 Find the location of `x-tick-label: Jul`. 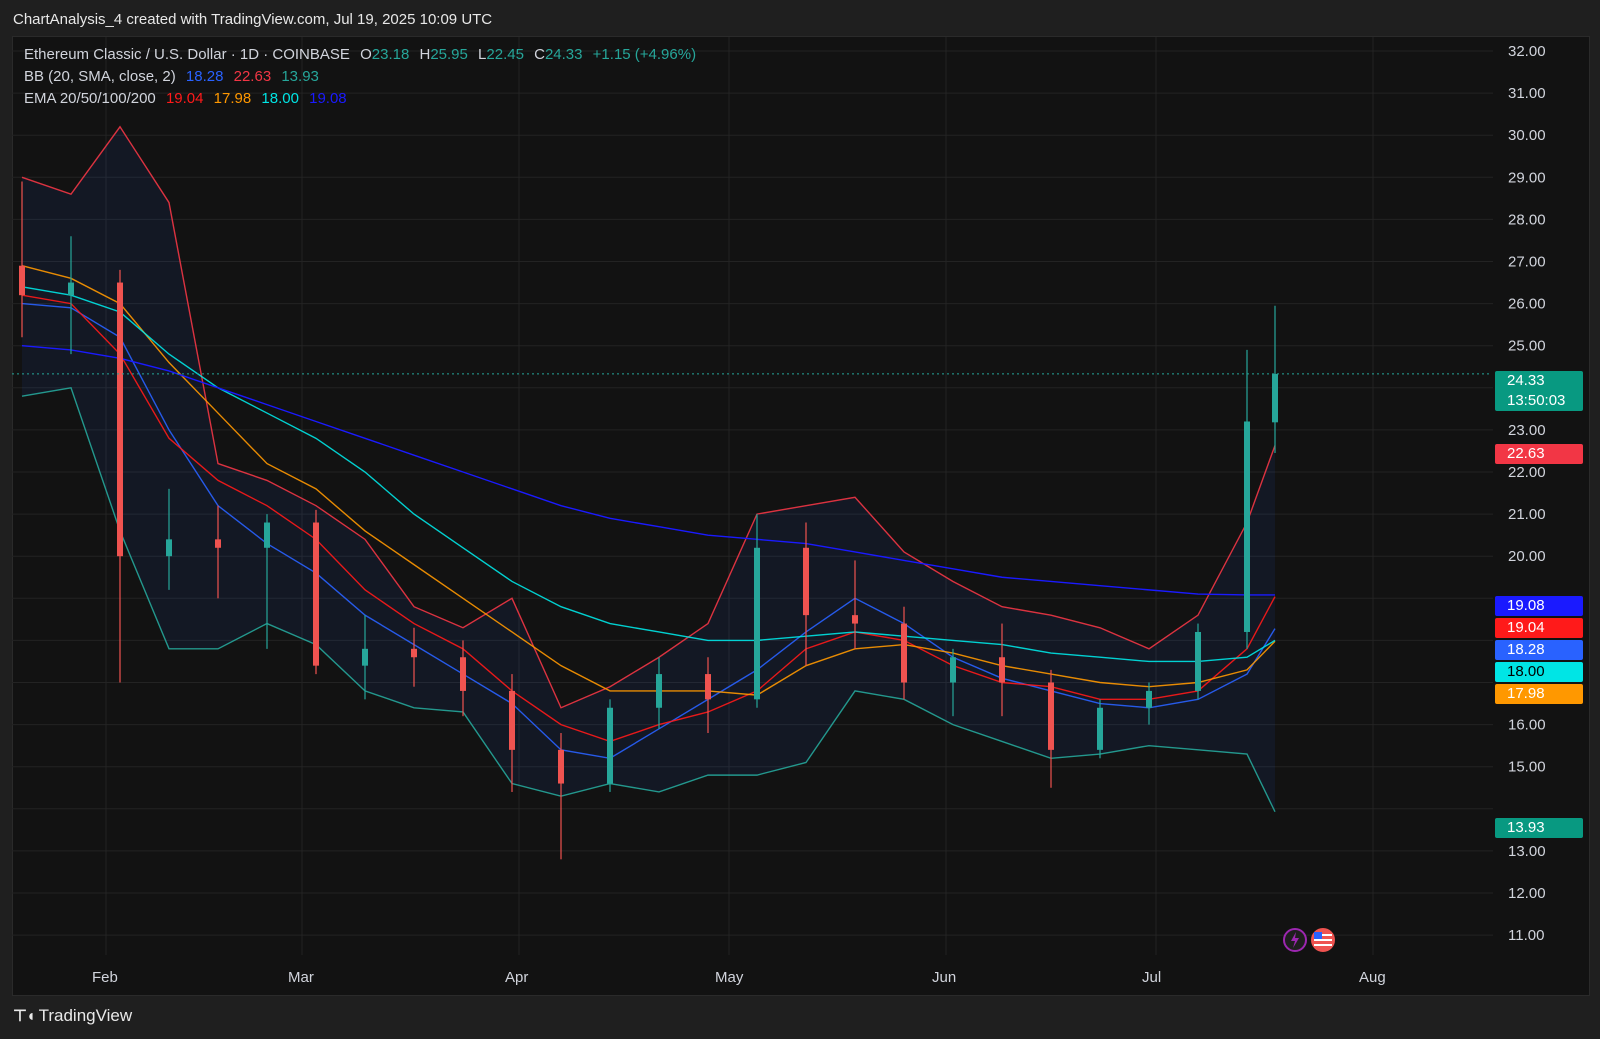

x-tick-label: Jul is located at coordinates (1151, 977).